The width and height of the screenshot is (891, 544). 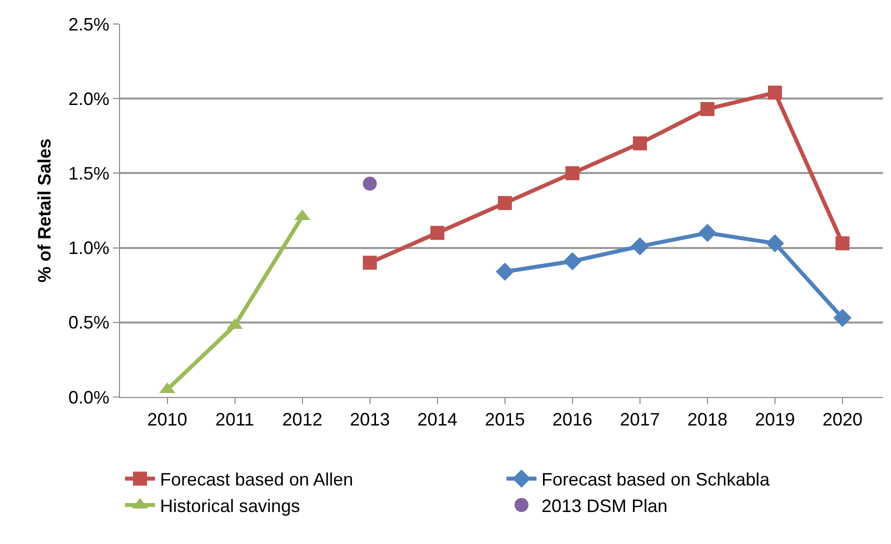 I want to click on legend-label: Forecast based on Schkabla, so click(x=656, y=480).